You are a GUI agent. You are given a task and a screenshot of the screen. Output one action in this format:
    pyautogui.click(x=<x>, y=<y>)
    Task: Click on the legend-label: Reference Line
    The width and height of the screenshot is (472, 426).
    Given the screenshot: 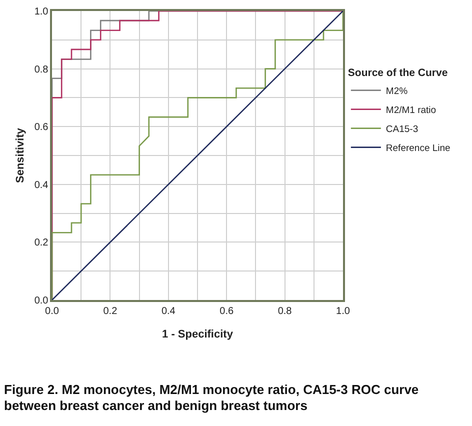 What is the action you would take?
    pyautogui.click(x=418, y=148)
    